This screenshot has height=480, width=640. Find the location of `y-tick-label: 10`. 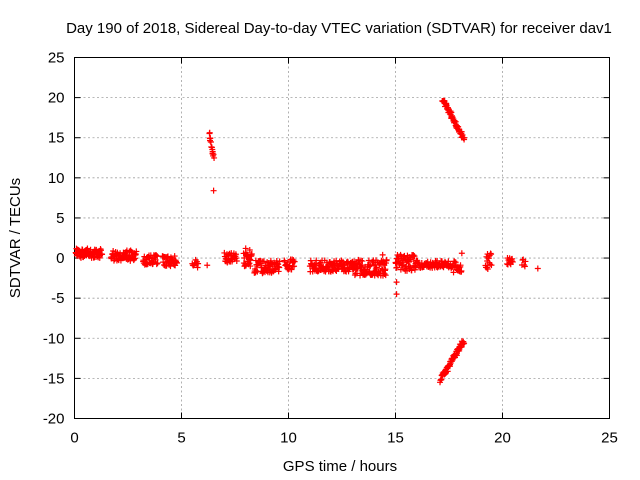

y-tick-label: 10 is located at coordinates (56, 178).